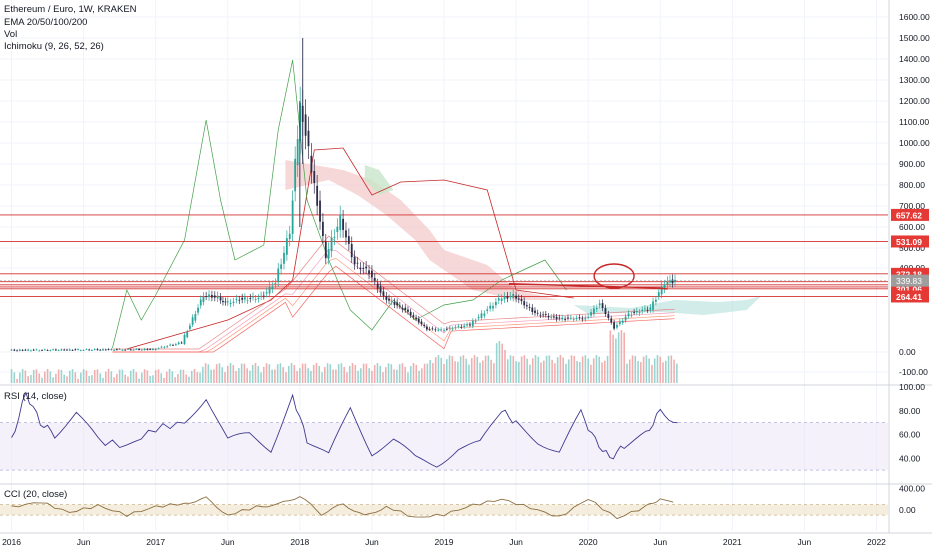 The height and width of the screenshot is (550, 932). I want to click on price-tick-label: 500.00, so click(912, 248).